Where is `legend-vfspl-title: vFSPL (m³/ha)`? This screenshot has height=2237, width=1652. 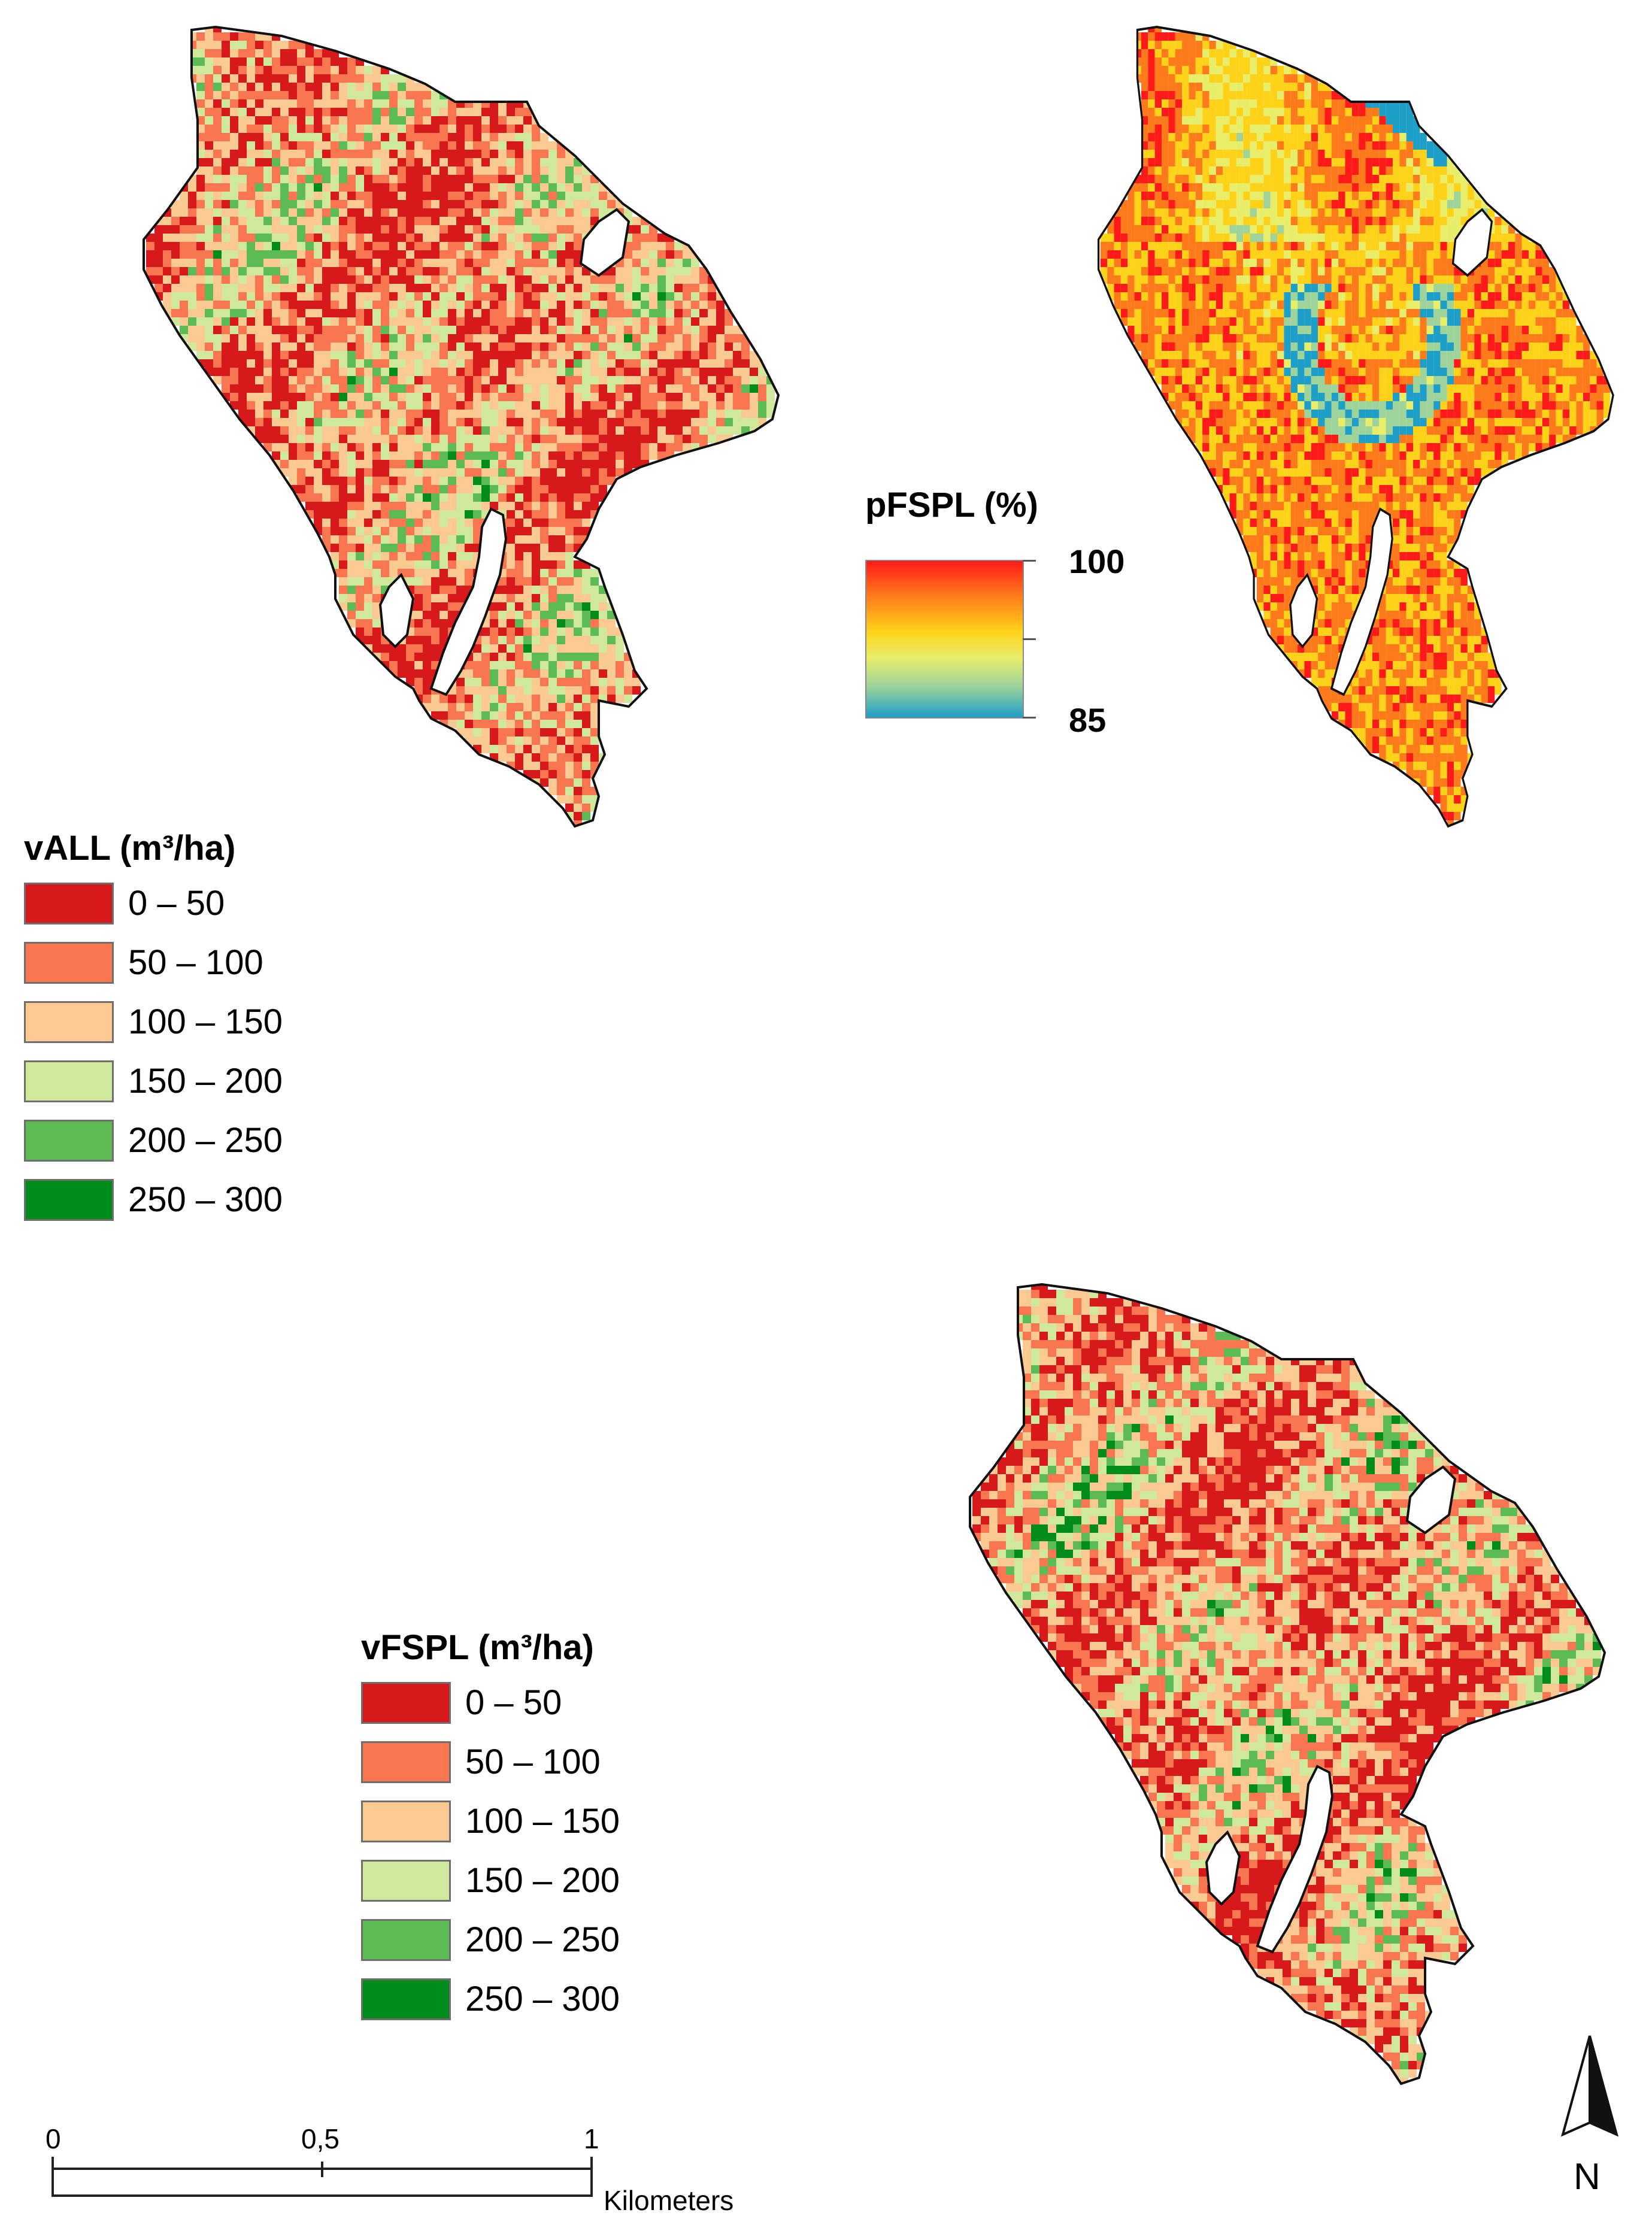 legend-vfspl-title: vFSPL (m³/ha) is located at coordinates (477, 1647).